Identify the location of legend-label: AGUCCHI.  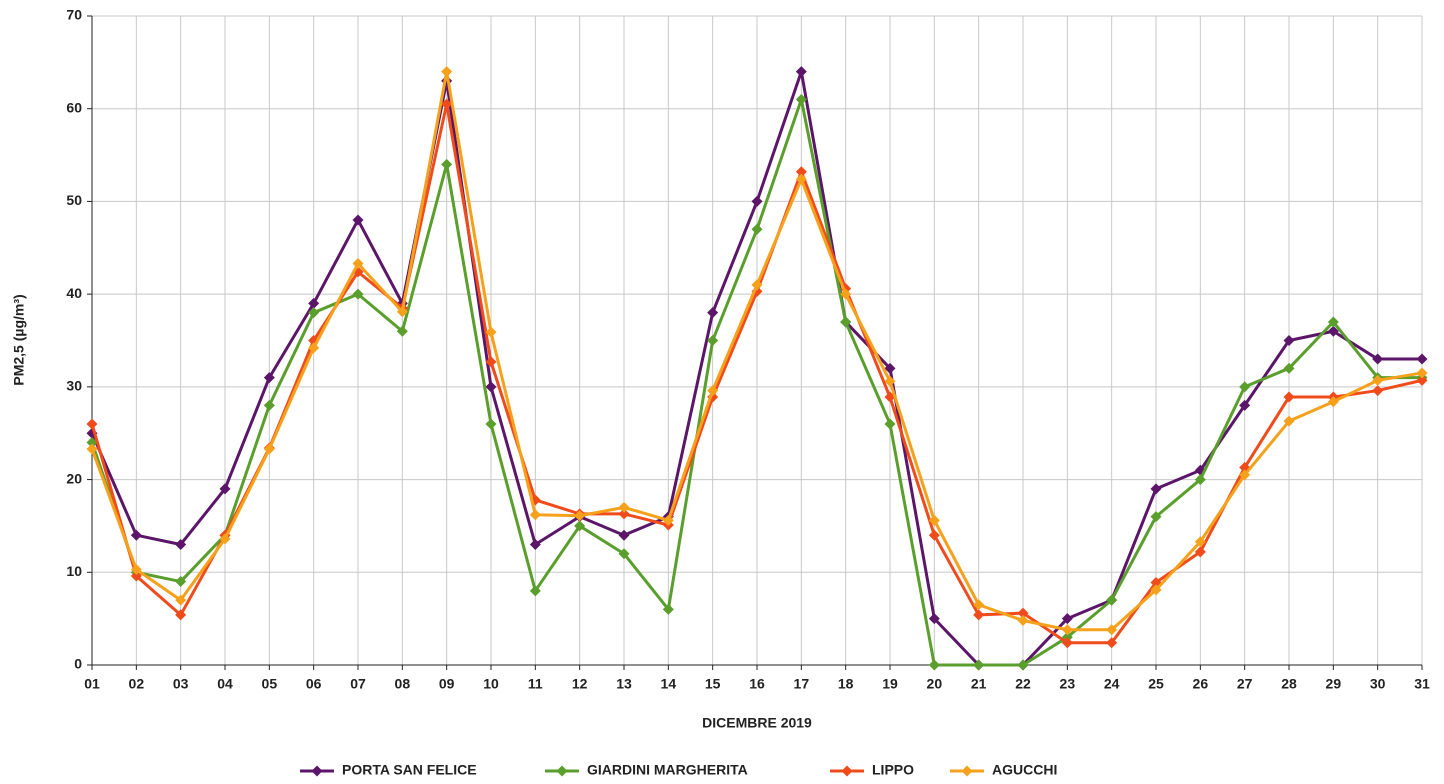
(1024, 770).